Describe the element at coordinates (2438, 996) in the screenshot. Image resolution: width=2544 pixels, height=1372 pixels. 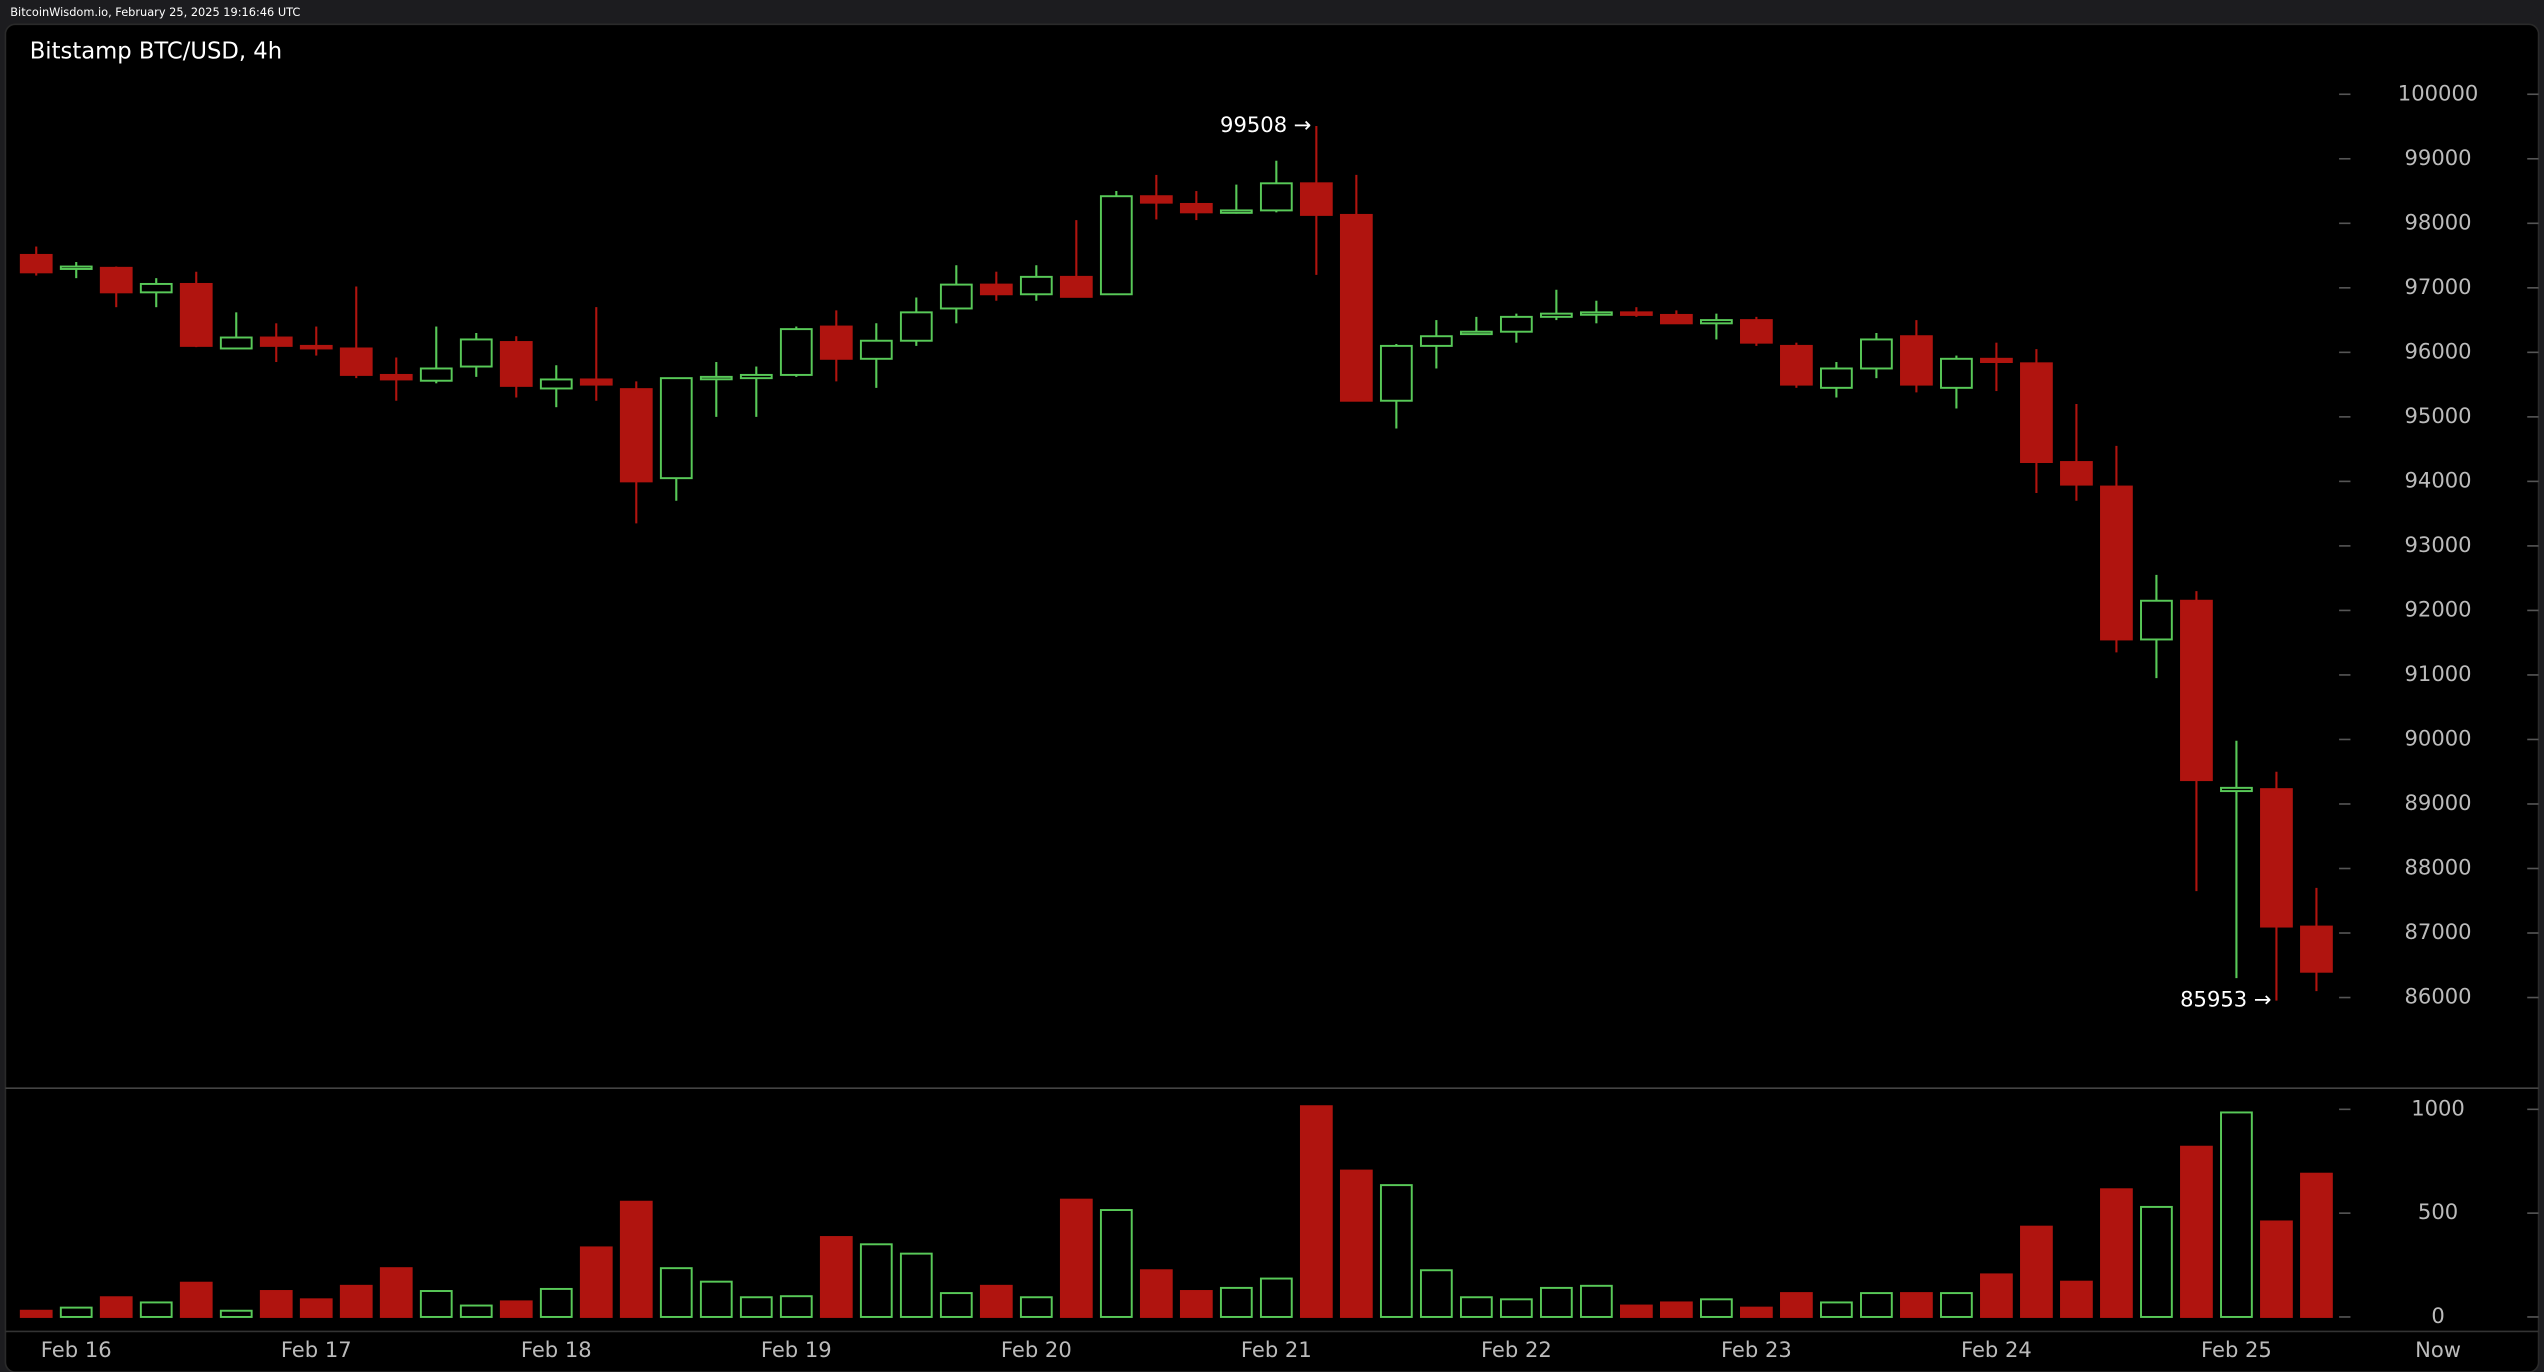
I see `y-tick-label: 86000` at that location.